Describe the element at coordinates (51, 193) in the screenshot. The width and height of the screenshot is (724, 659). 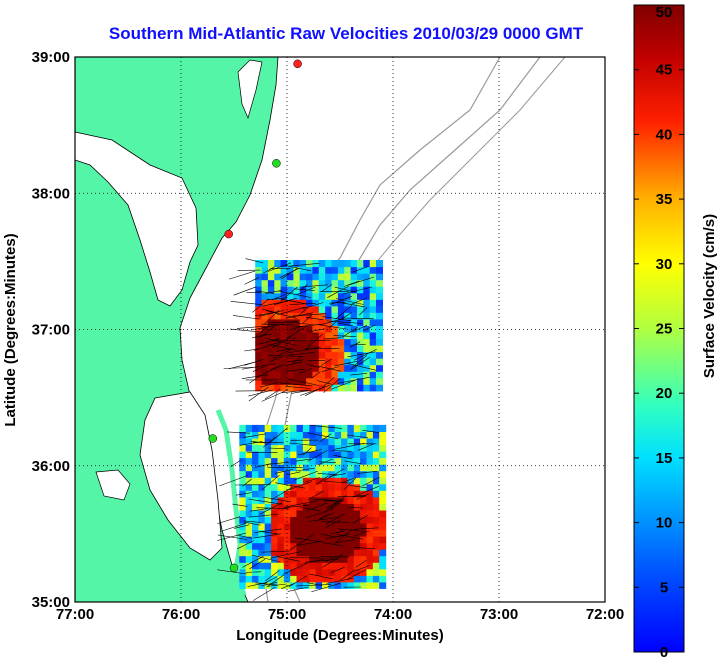
I see `y-tick-label: 38:00` at that location.